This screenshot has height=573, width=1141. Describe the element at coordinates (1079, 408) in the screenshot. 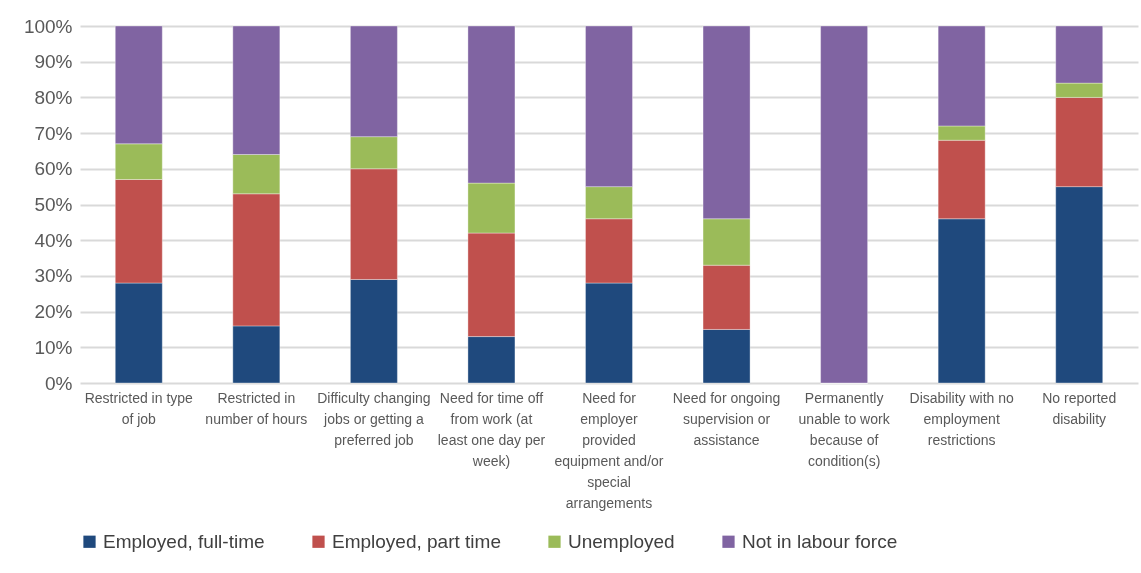

I see `x-tick-label: No reported disability` at that location.